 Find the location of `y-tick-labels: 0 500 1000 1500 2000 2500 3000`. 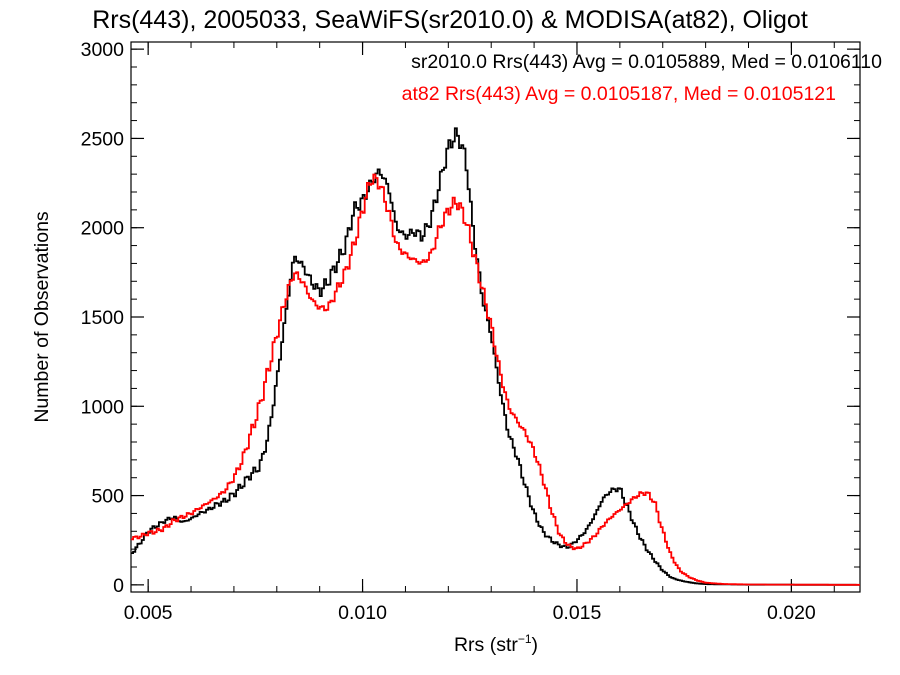

y-tick-labels: 0 500 1000 1500 2000 2500 3000 is located at coordinates (103, 318).